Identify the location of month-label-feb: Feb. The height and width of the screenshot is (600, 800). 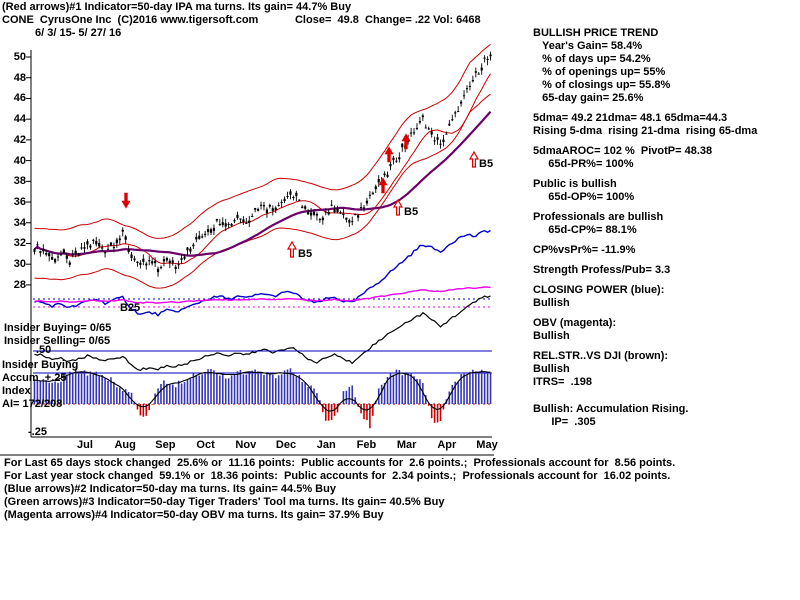
(366, 445).